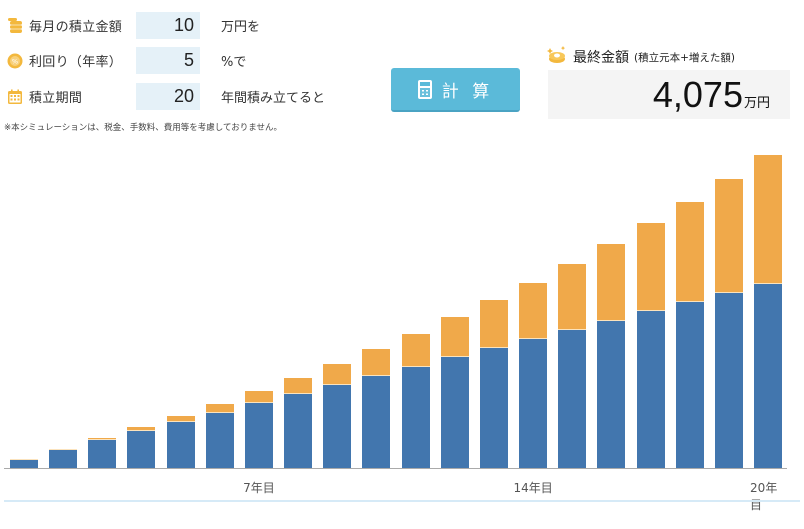 This screenshot has width=804, height=529. What do you see at coordinates (533, 488) in the screenshot?
I see `x-tick-label: 14年目` at bounding box center [533, 488].